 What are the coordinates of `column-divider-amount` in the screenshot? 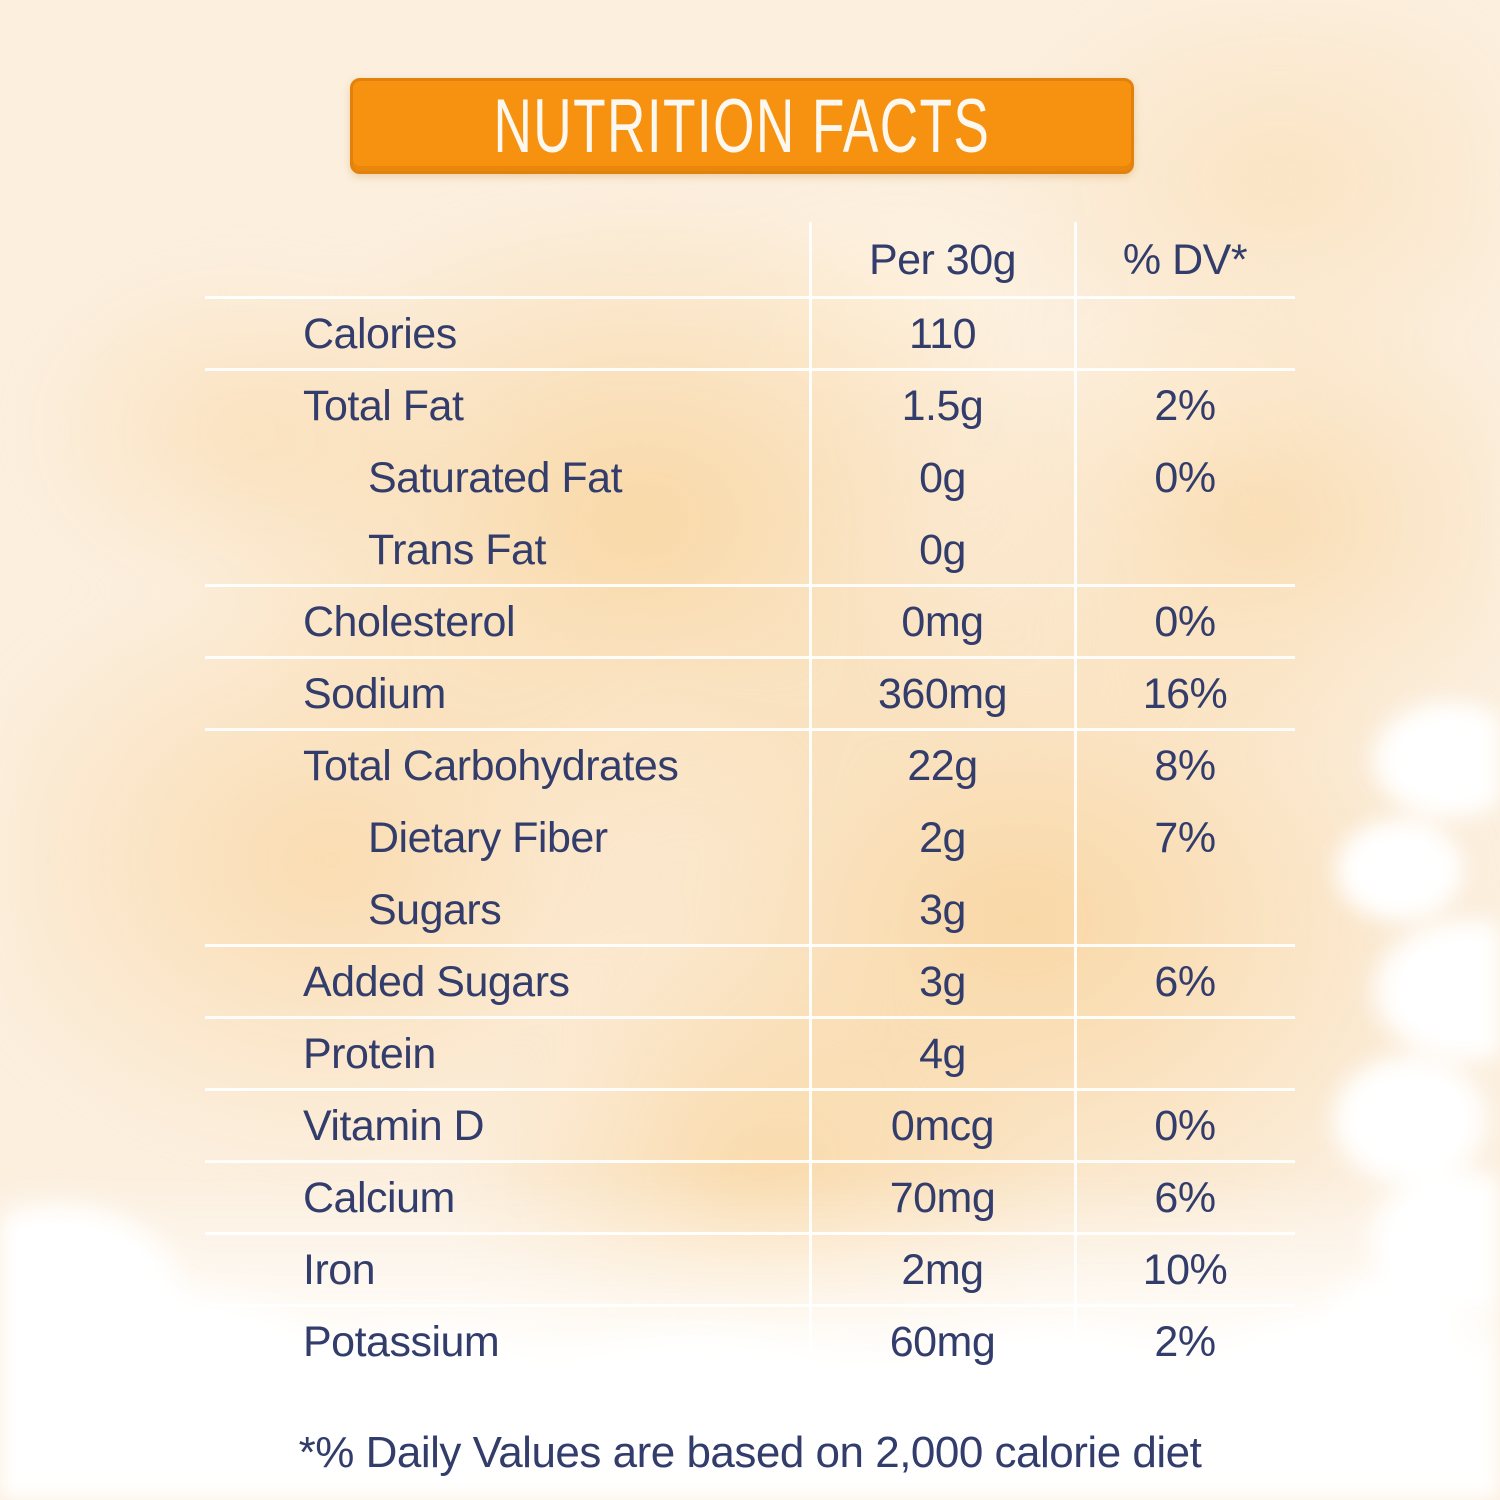 It's located at (810, 797).